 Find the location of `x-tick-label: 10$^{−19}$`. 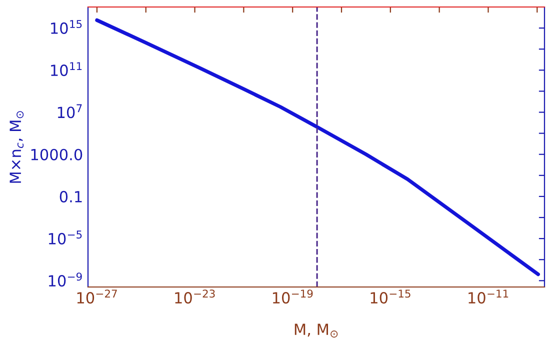

x-tick-label: 10$^{−19}$ is located at coordinates (292, 297).